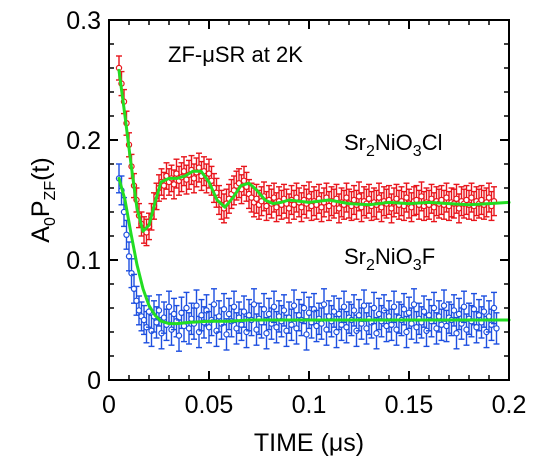  Describe the element at coordinates (355, 142) in the screenshot. I see `legend-cl-part-1: Sr` at that location.